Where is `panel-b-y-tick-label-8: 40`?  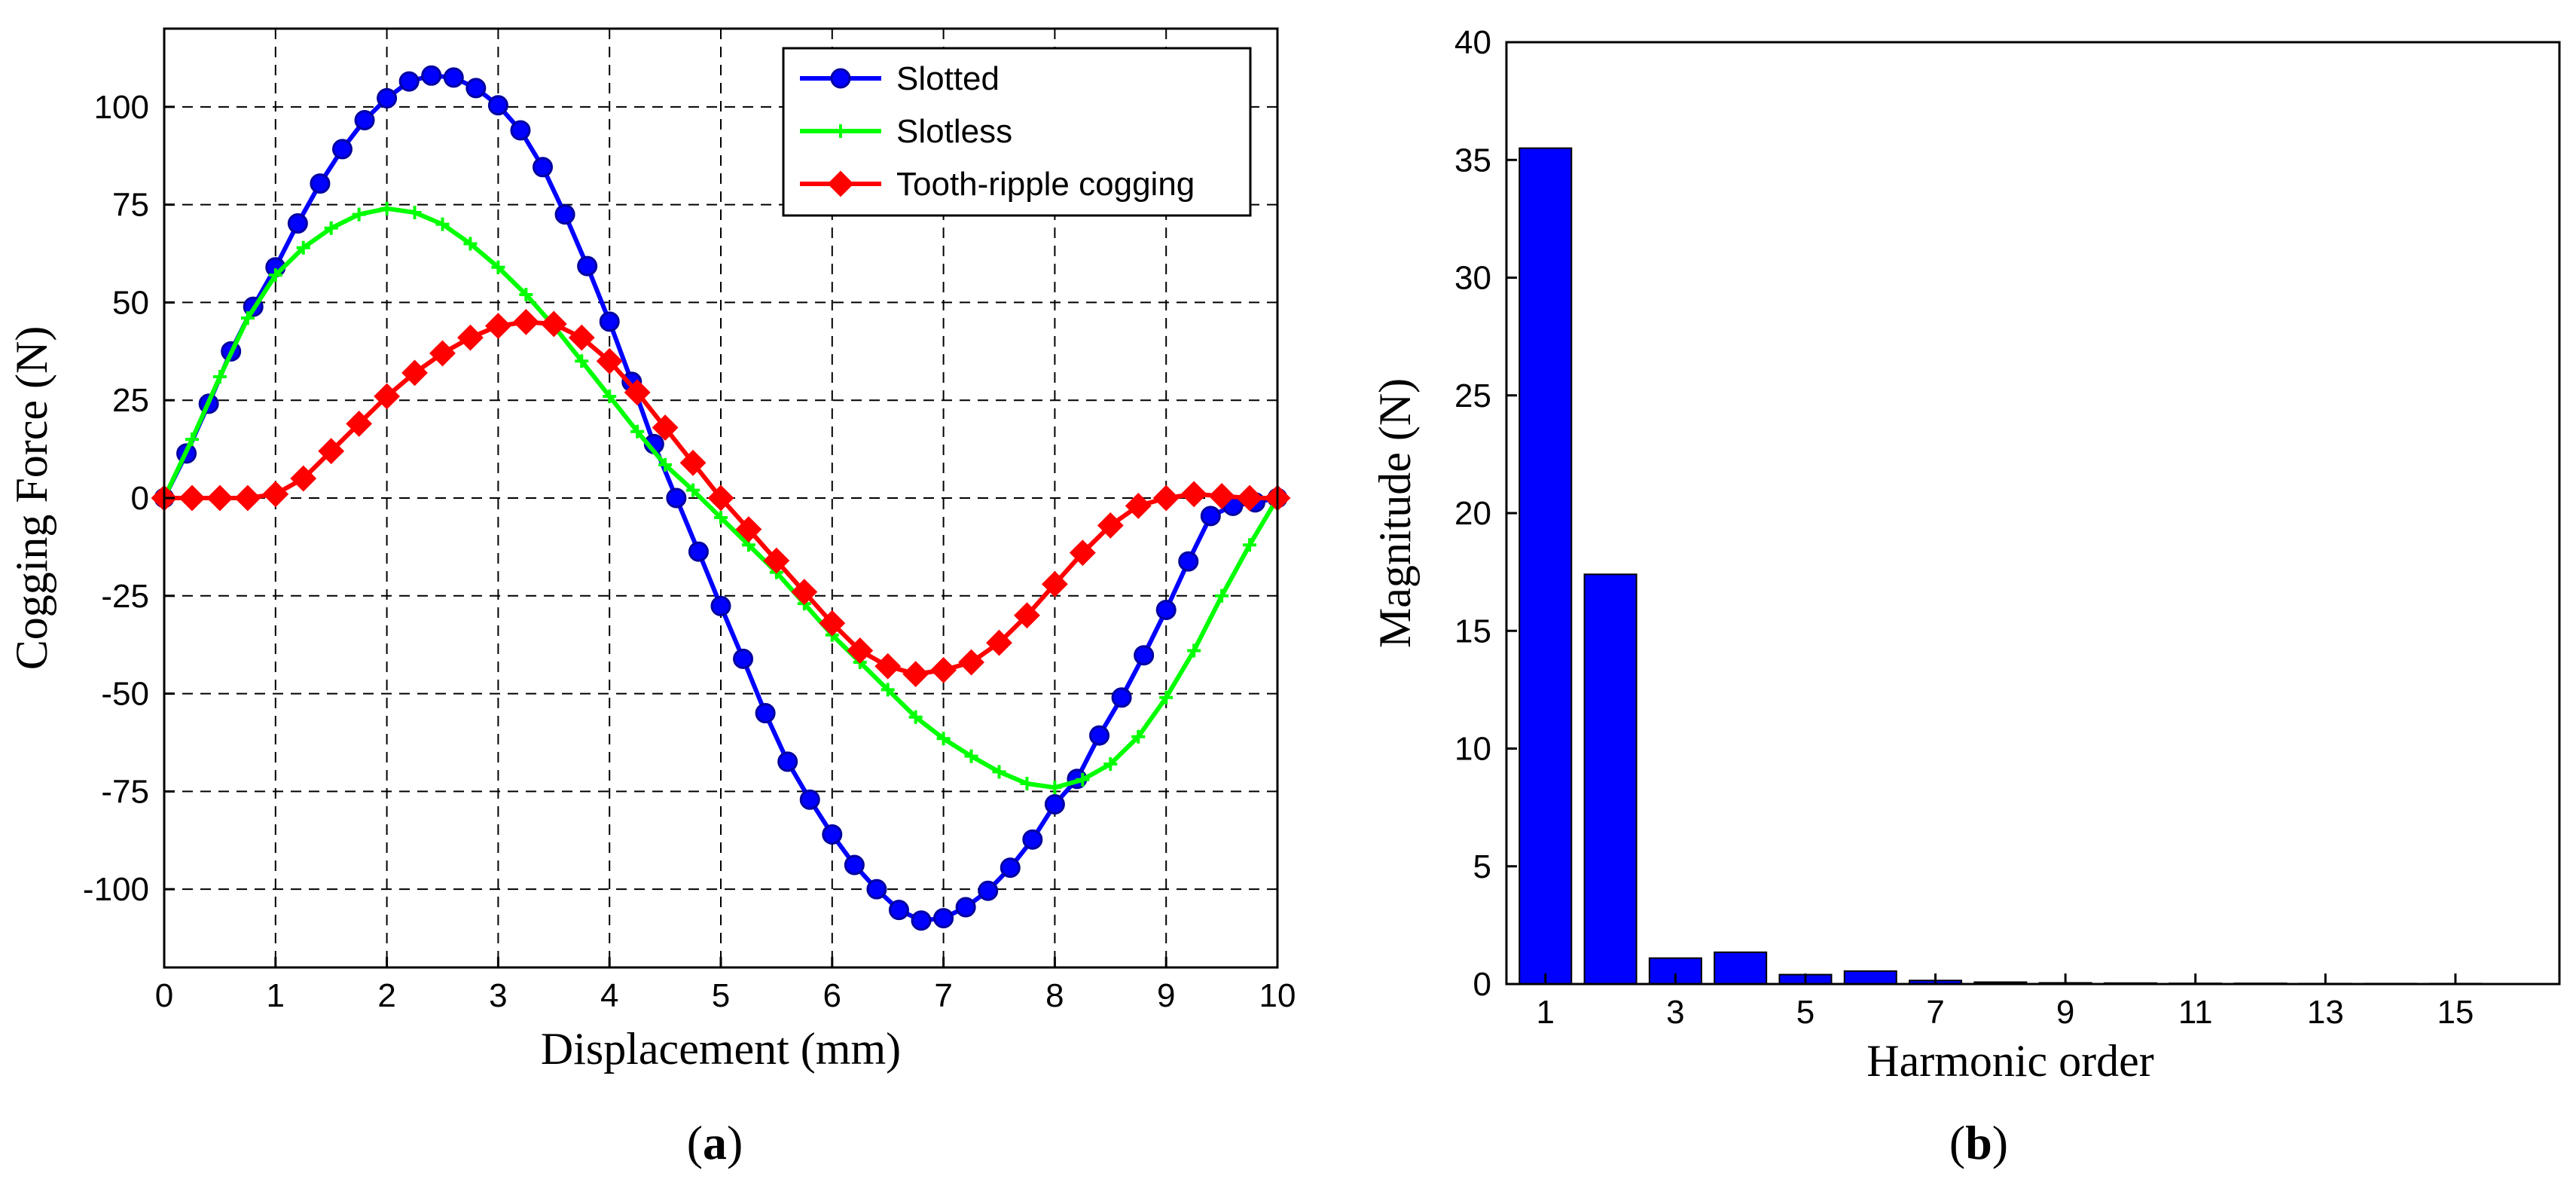
panel-b-y-tick-label-8: 40 is located at coordinates (1473, 42).